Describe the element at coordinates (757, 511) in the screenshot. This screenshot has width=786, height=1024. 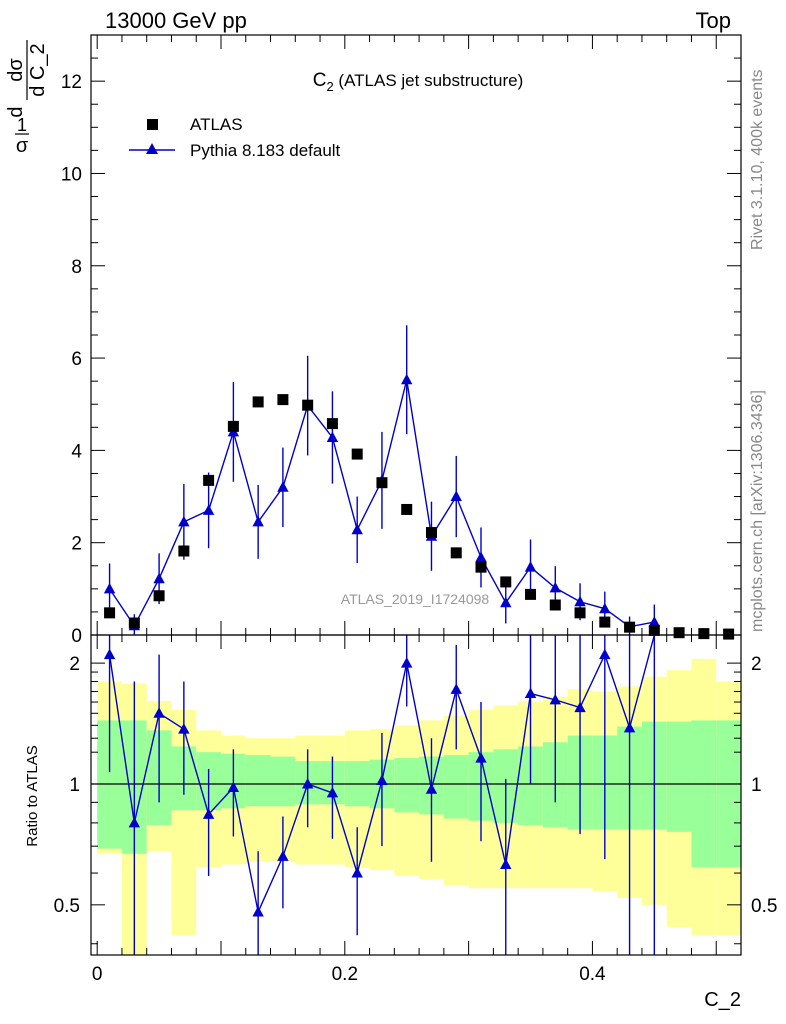
I see `mcplots-label: mcplots.cern.ch [arXiv:1306.3436]` at that location.